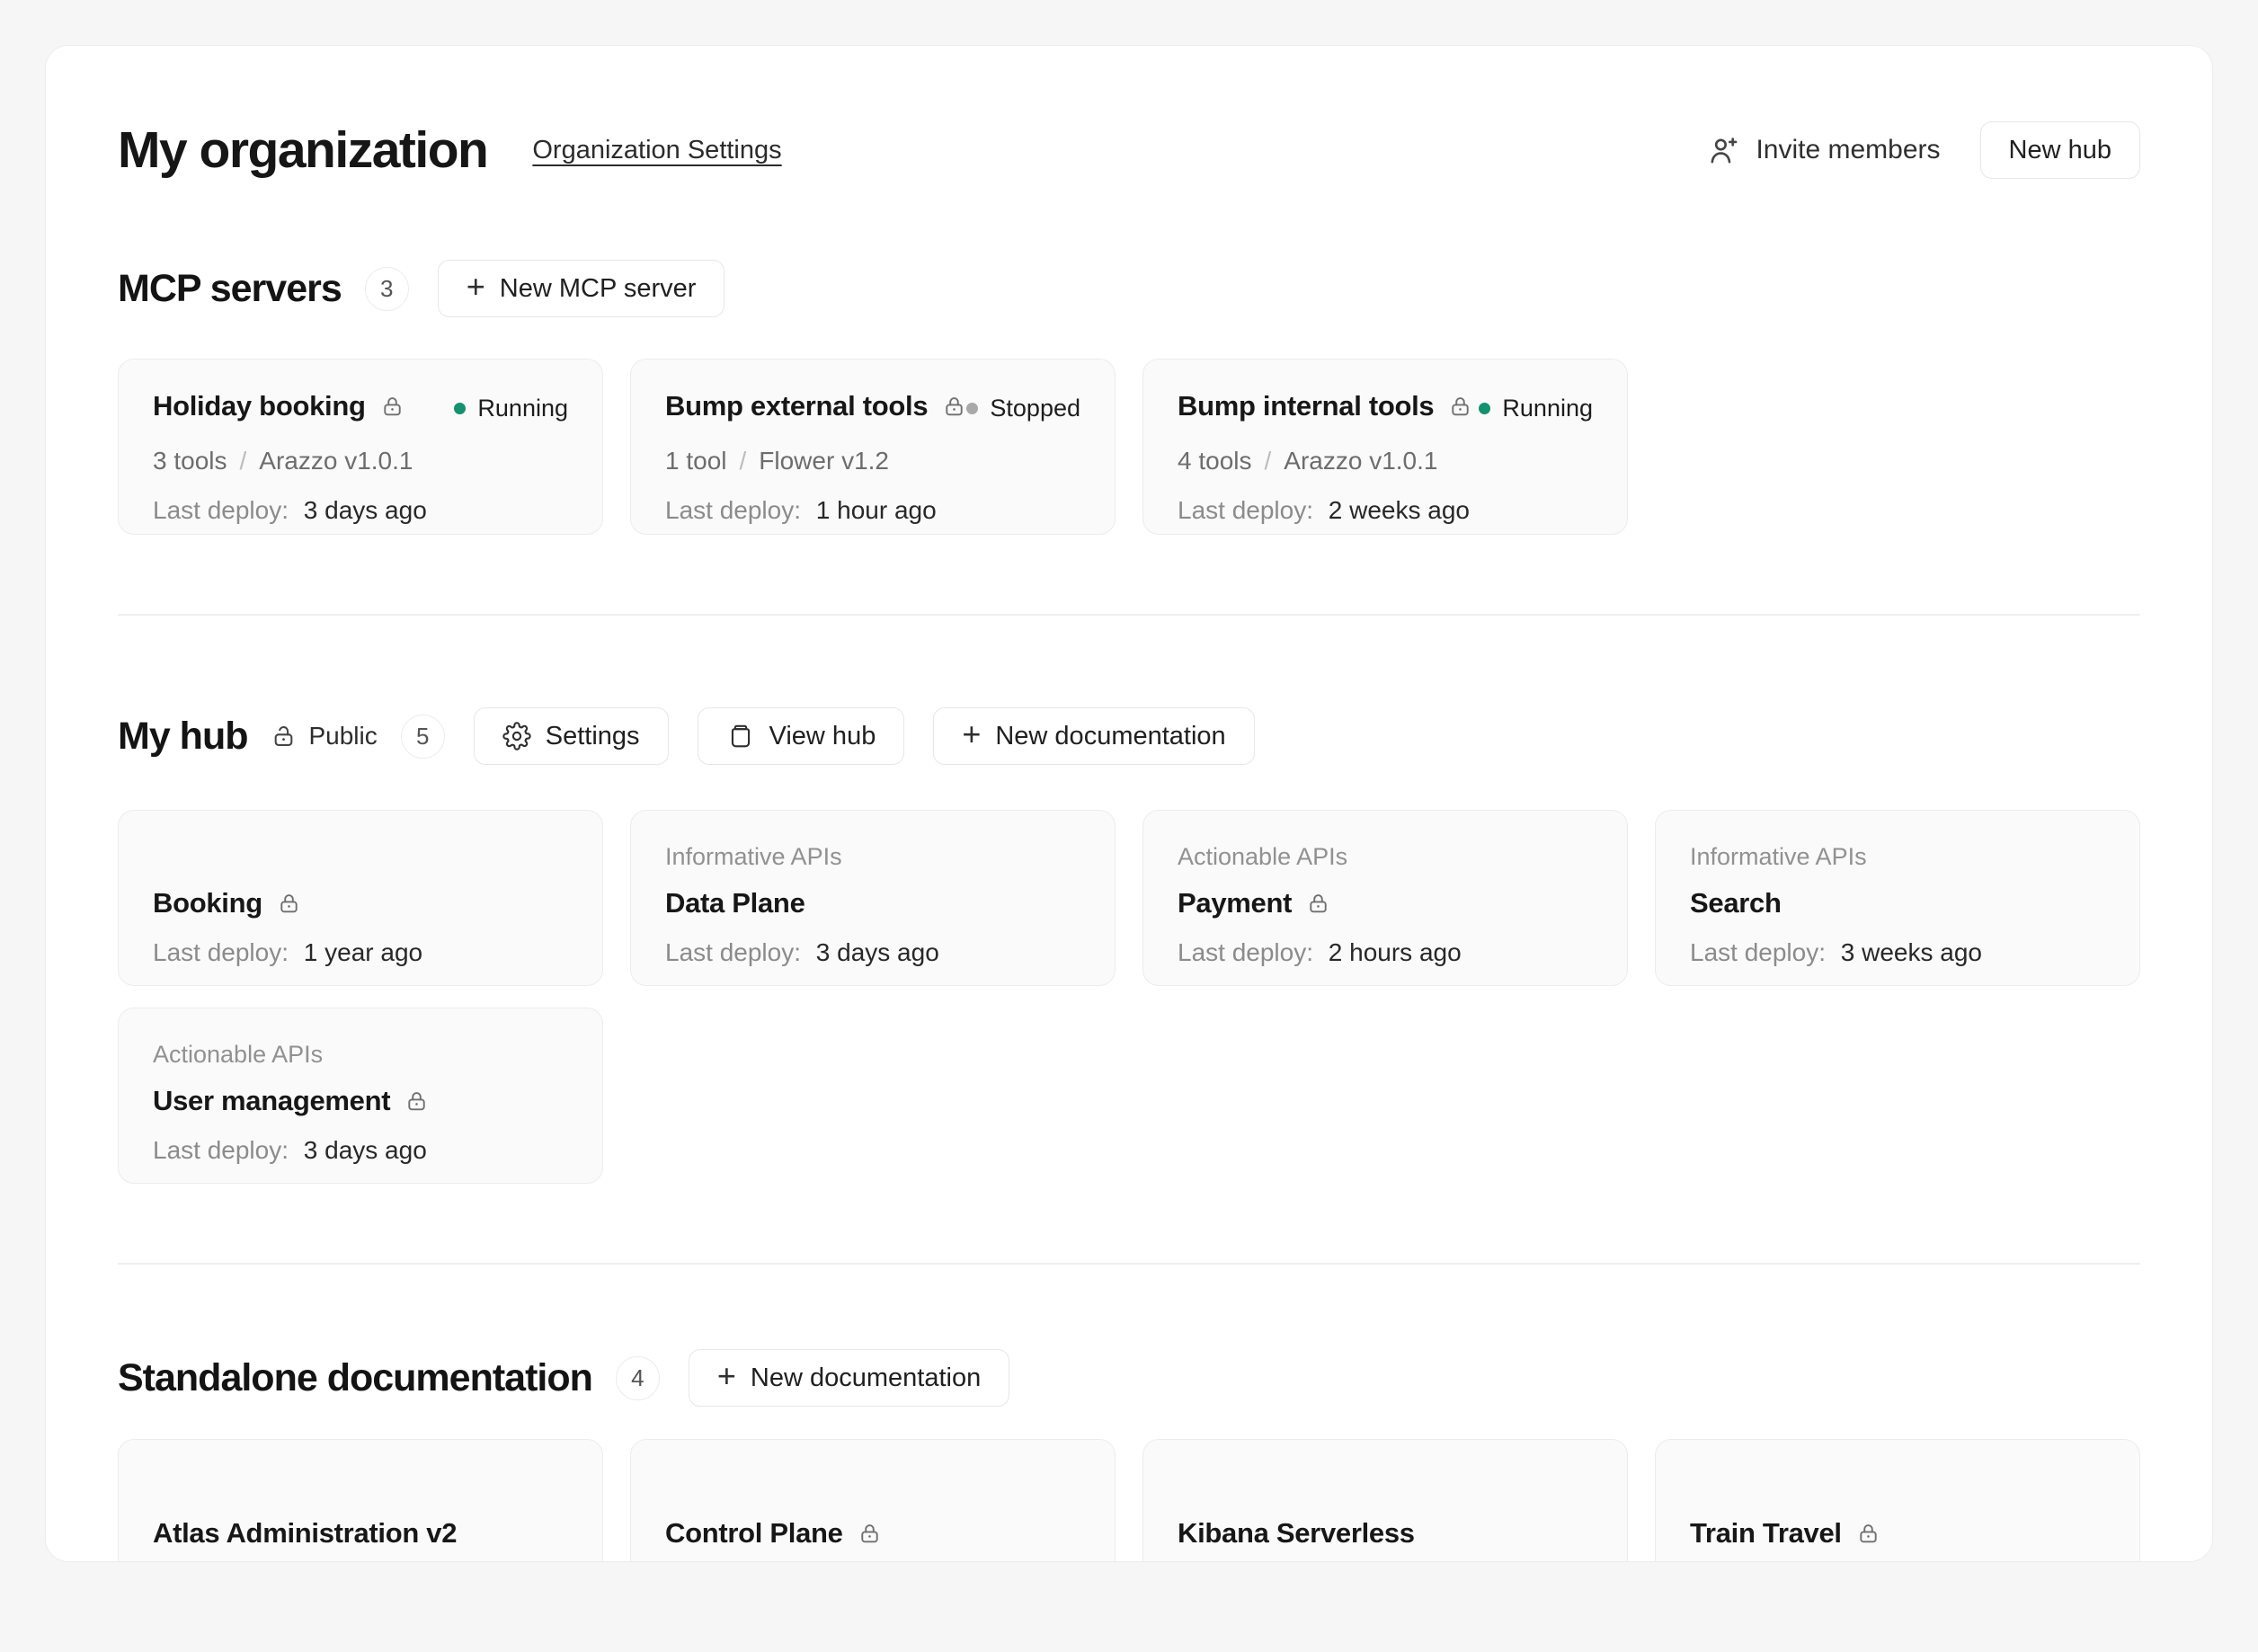 The image size is (2258, 1652). I want to click on standalone-new-documentation-button: + New documentation, so click(849, 1378).